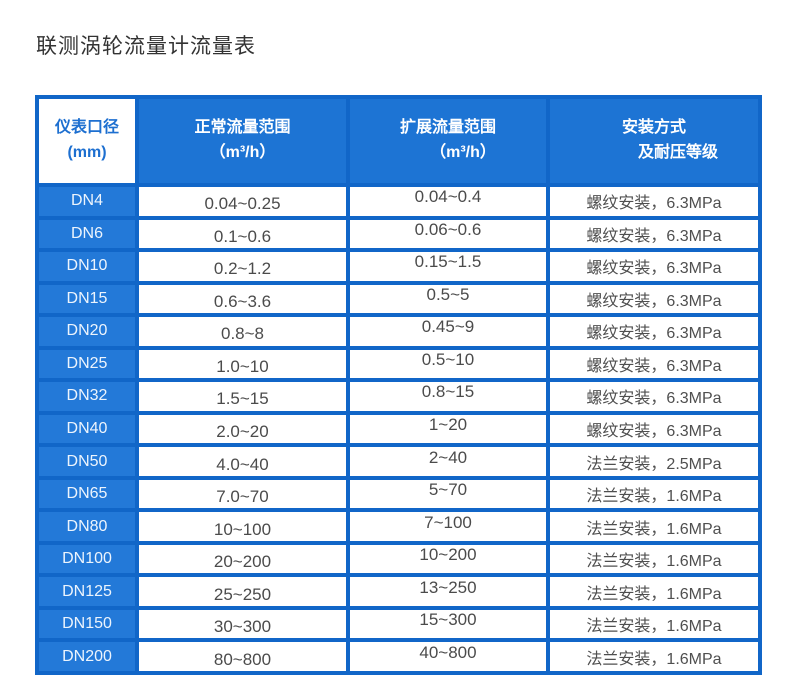 The width and height of the screenshot is (790, 699). I want to click on normal-range-cell: 10~100, so click(242, 526).